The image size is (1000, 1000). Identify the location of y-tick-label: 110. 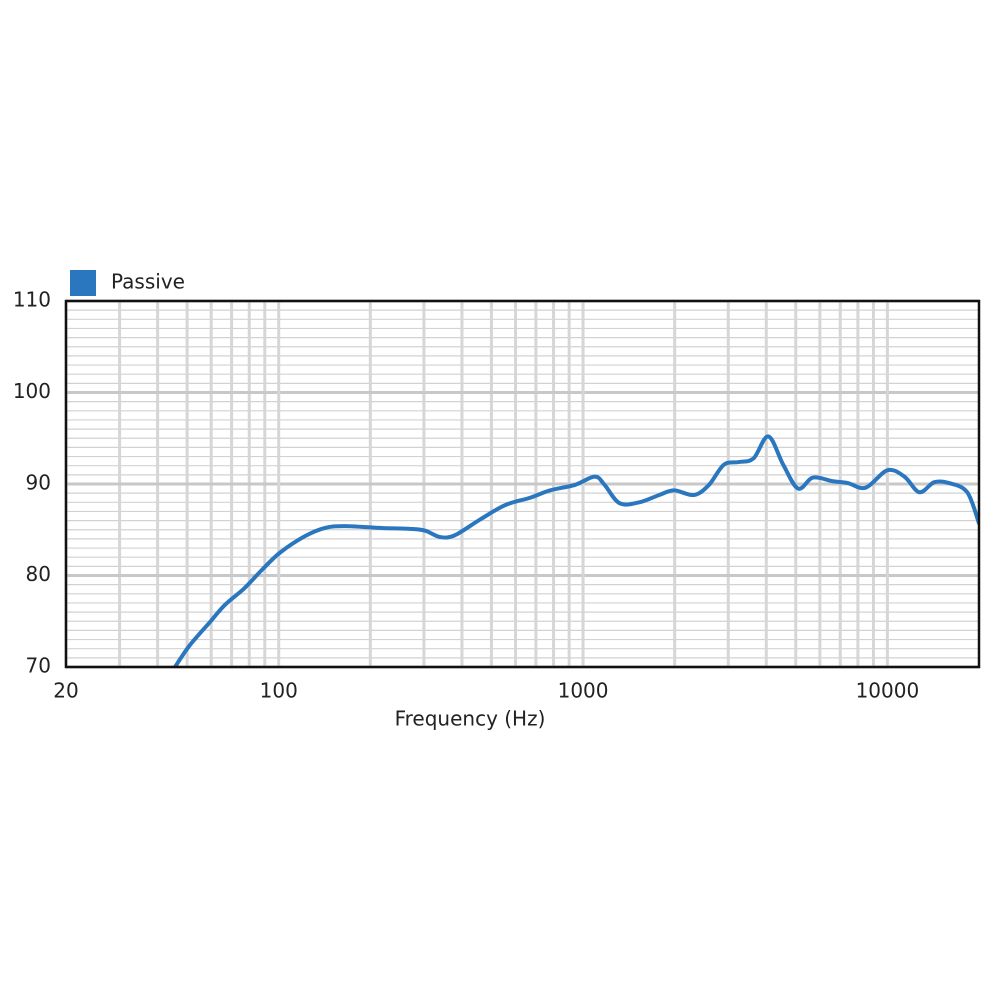
(32, 300).